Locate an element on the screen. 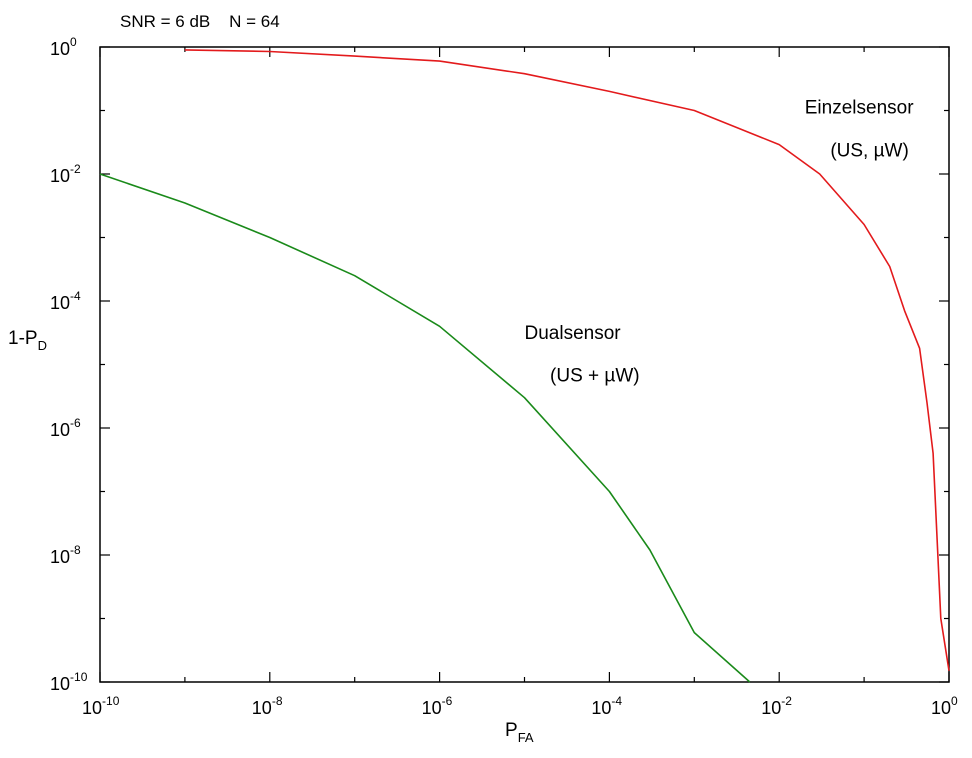 The height and width of the screenshot is (758, 972). annotation-label: (US, µW) is located at coordinates (869, 150).